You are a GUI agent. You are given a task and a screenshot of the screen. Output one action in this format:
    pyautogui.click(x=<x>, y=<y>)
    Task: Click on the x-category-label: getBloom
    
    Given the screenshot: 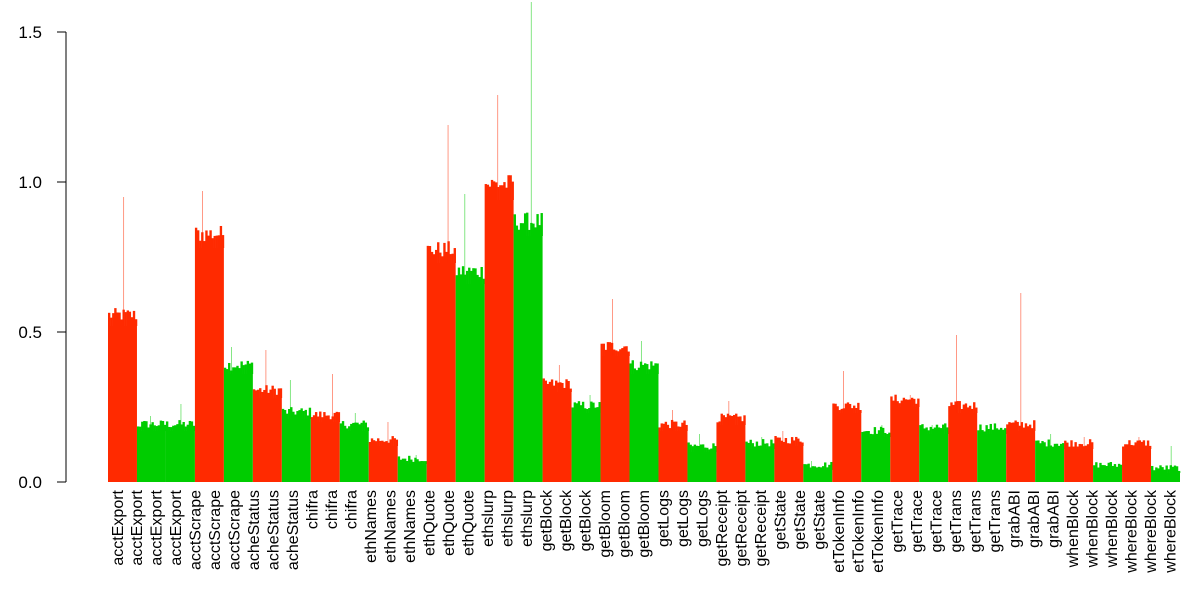 What is the action you would take?
    pyautogui.click(x=625, y=524)
    